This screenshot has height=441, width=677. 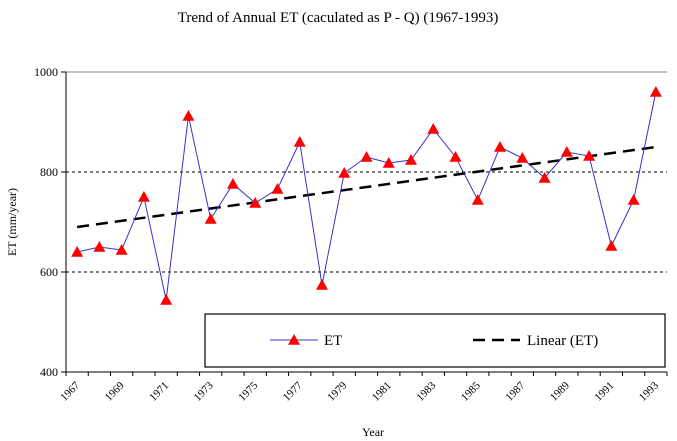 I want to click on x-tick-label: 1973, so click(x=204, y=391).